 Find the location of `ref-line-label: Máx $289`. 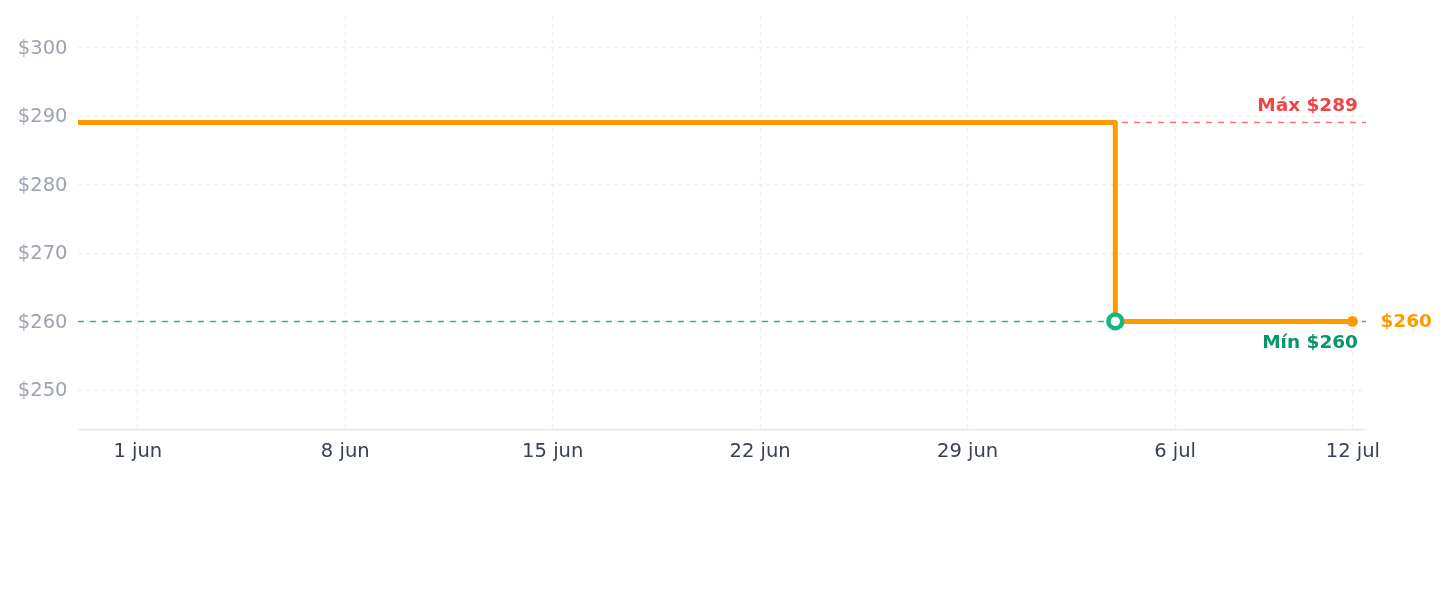

ref-line-label: Máx $289 is located at coordinates (1307, 104).